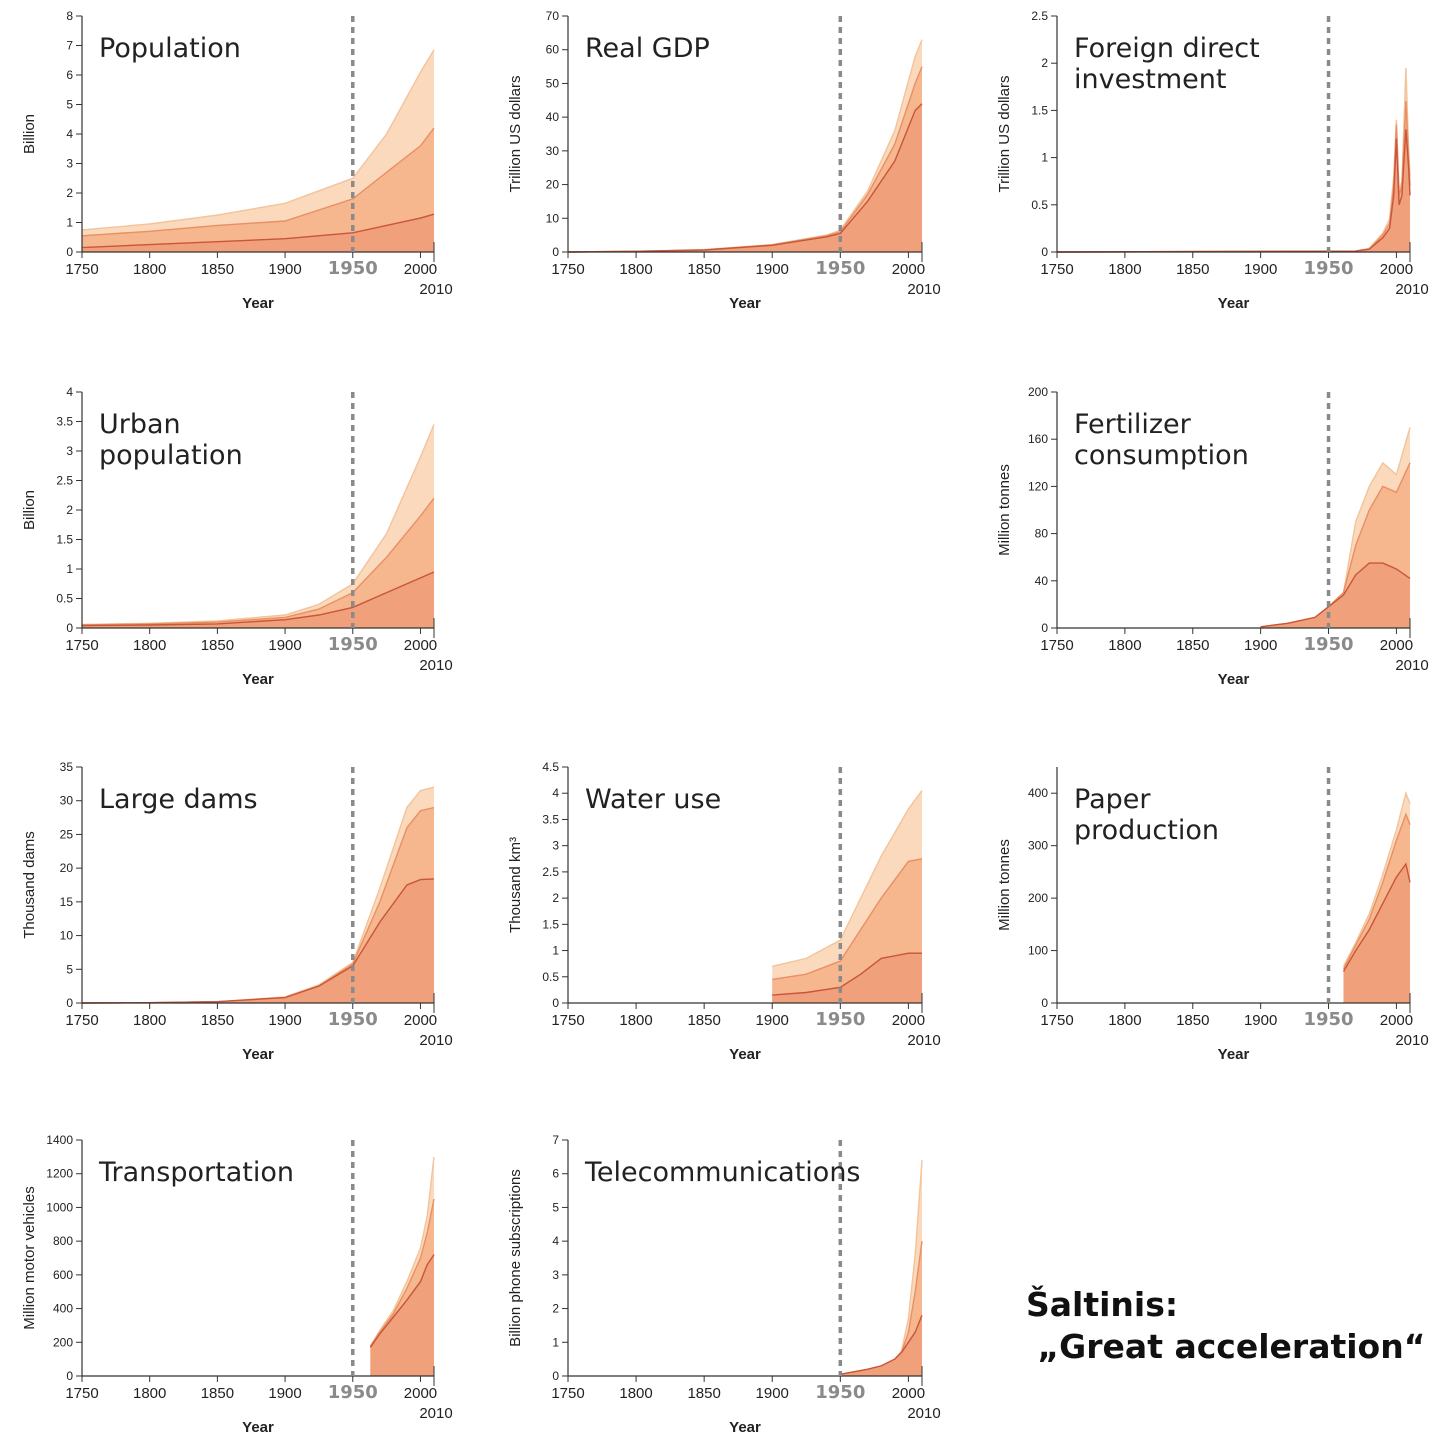 The width and height of the screenshot is (1433, 1434). What do you see at coordinates (553, 185) in the screenshot?
I see `y-tick-label: 20` at bounding box center [553, 185].